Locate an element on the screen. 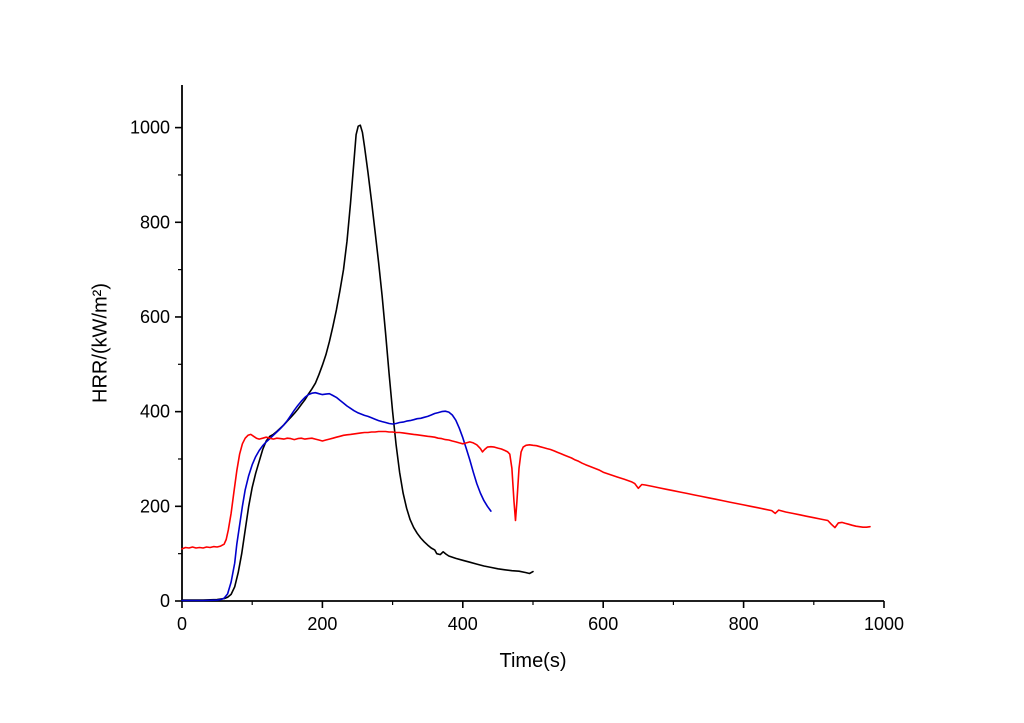 Image resolution: width=1024 pixels, height=723 pixels. x-tick-label: 800 is located at coordinates (744, 624).